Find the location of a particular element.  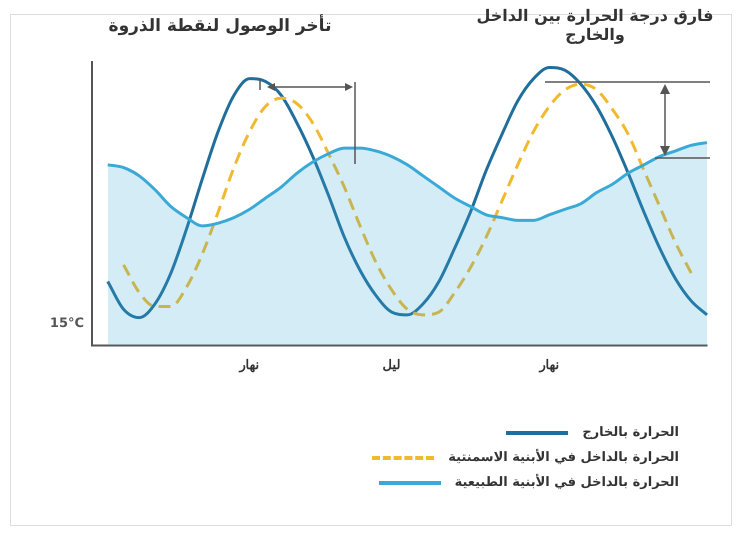

text: فارق درجة الحرارة بين الداخل والخارج is located at coordinates (595, 25).